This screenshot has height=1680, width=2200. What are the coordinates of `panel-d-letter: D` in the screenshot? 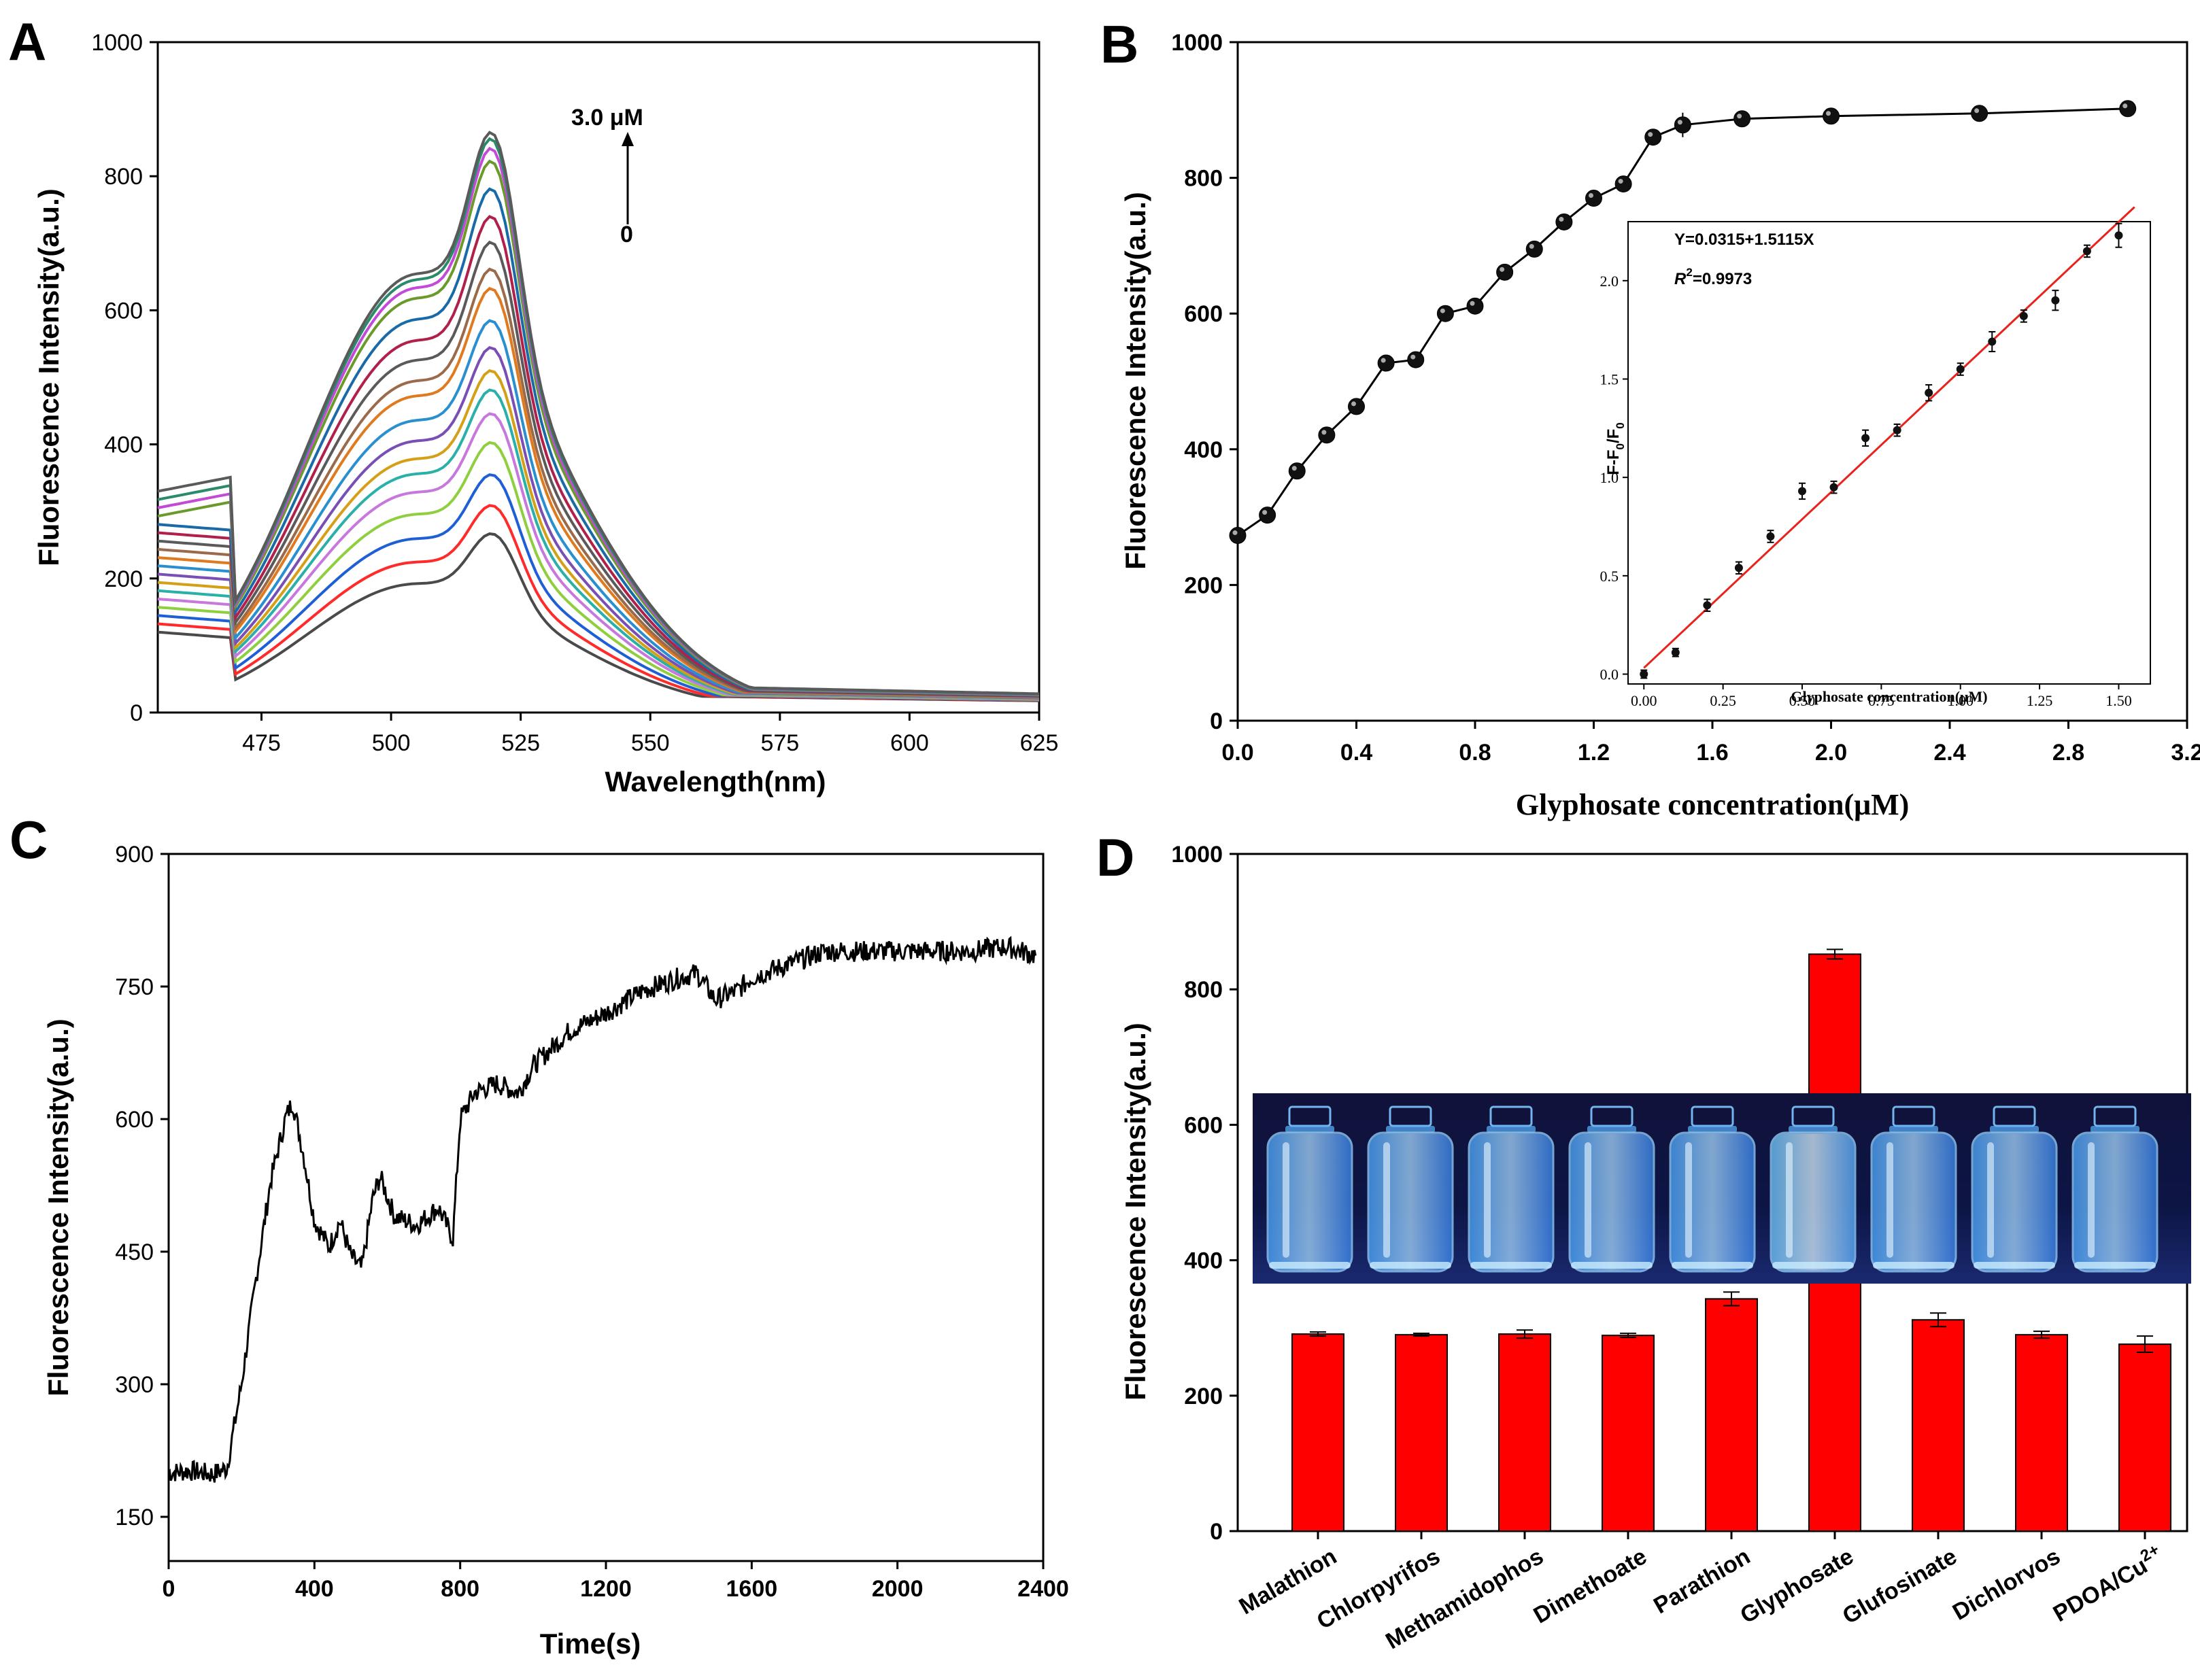 It's located at (1115, 857).